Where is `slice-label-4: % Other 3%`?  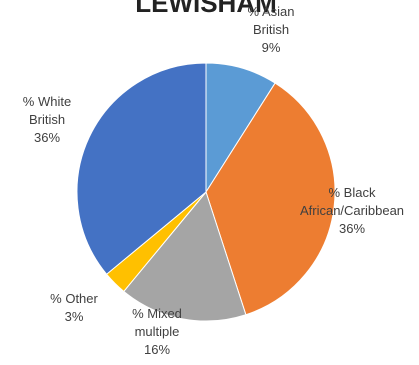
slice-label-4: % Other 3% is located at coordinates (74, 307).